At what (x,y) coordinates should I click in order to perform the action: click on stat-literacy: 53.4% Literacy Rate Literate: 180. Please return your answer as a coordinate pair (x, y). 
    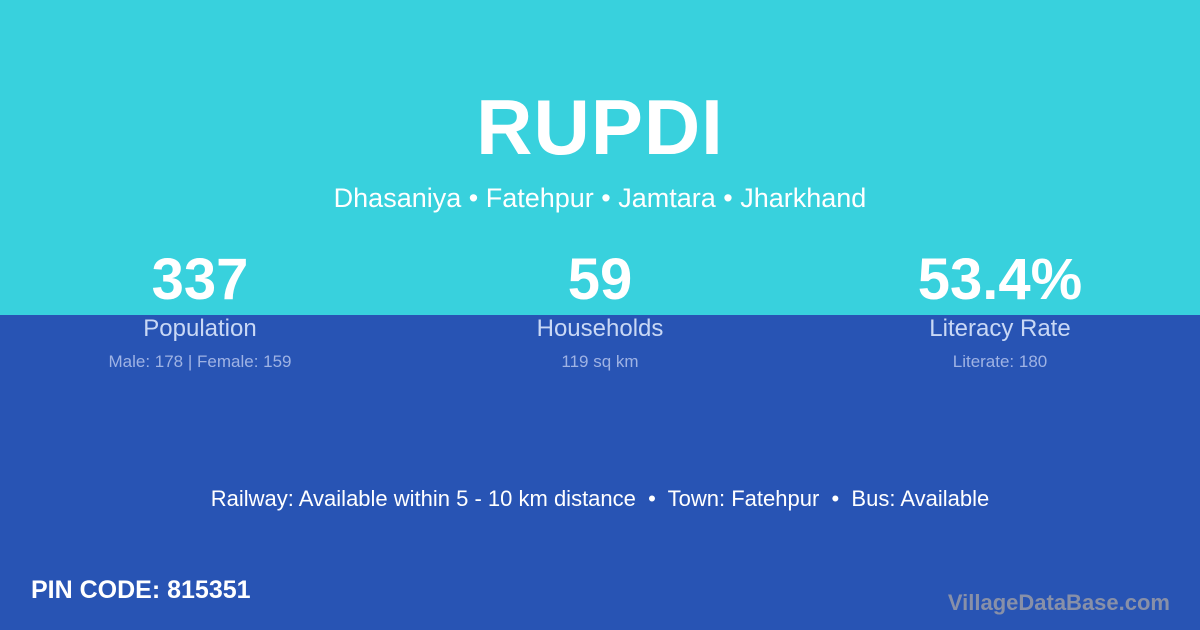
    Looking at the image, I should click on (1000, 310).